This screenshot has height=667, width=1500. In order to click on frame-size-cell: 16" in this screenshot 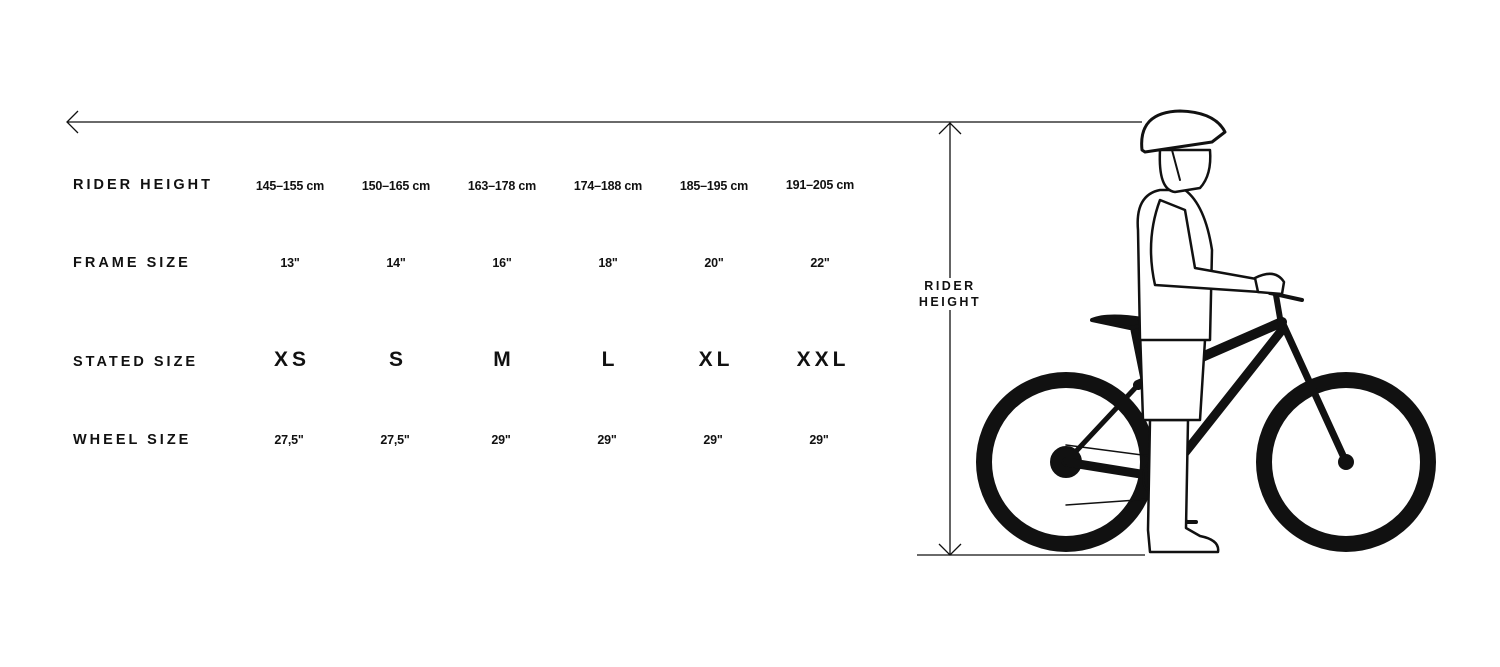, I will do `click(502, 263)`.